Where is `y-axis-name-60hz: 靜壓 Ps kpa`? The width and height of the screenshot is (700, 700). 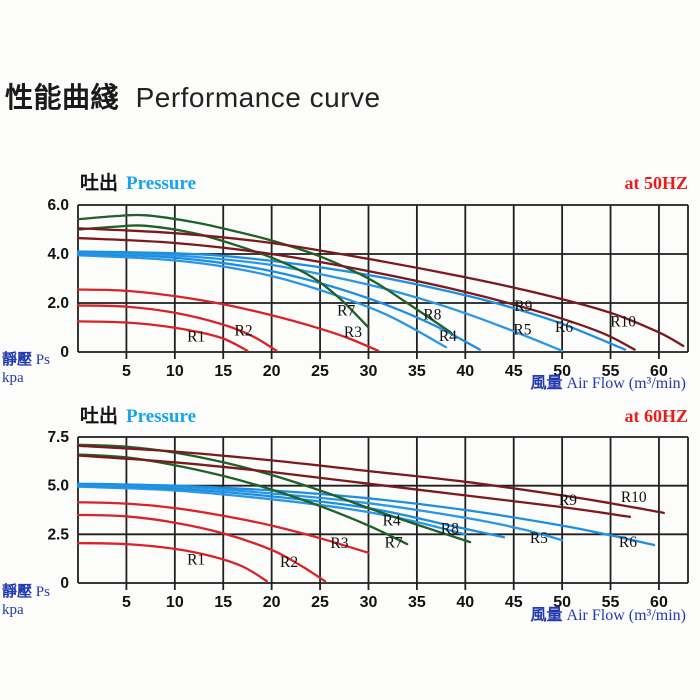 y-axis-name-60hz: 靜壓 Ps kpa is located at coordinates (26, 601).